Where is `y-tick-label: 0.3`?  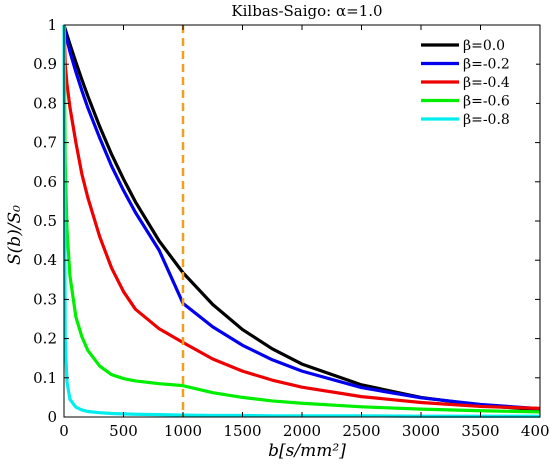 y-tick-label: 0.3 is located at coordinates (45, 299).